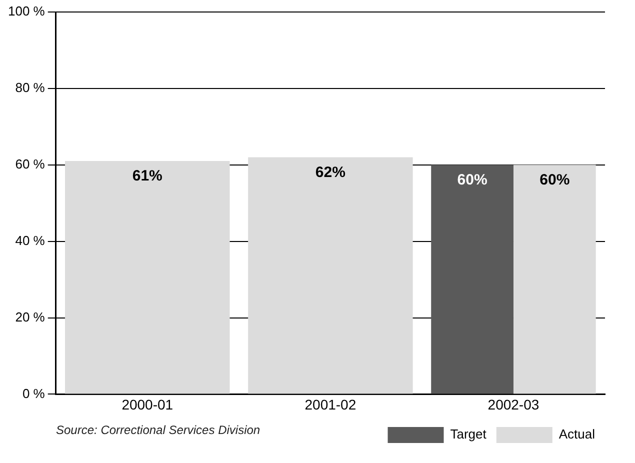 Image resolution: width=635 pixels, height=463 pixels. What do you see at coordinates (577, 434) in the screenshot?
I see `legend-label: Actual` at bounding box center [577, 434].